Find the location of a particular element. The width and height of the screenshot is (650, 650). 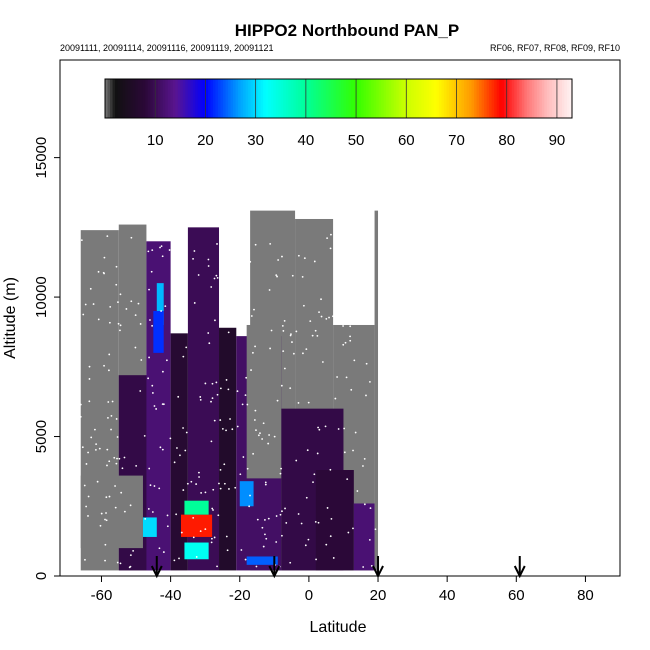

x-tick-label: -40 is located at coordinates (171, 595).